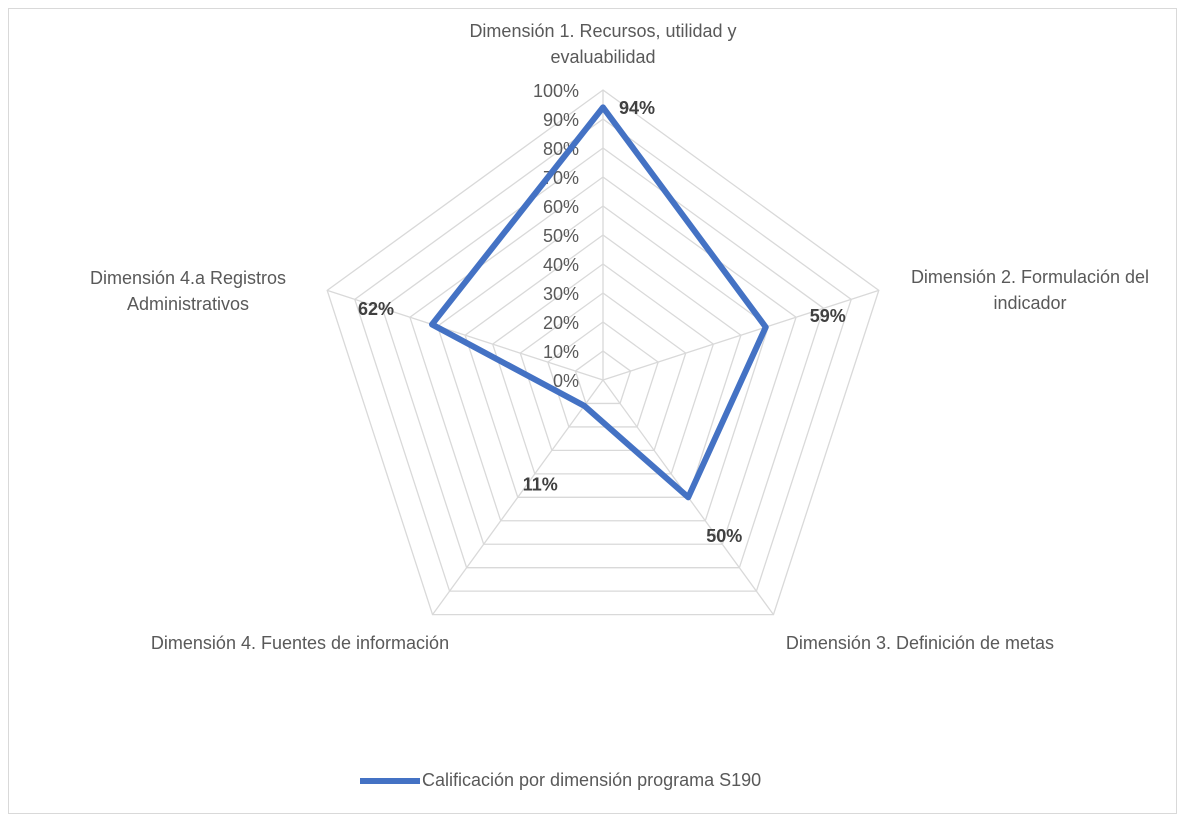 The image size is (1185, 822). I want to click on data-label: 94%, so click(637, 108).